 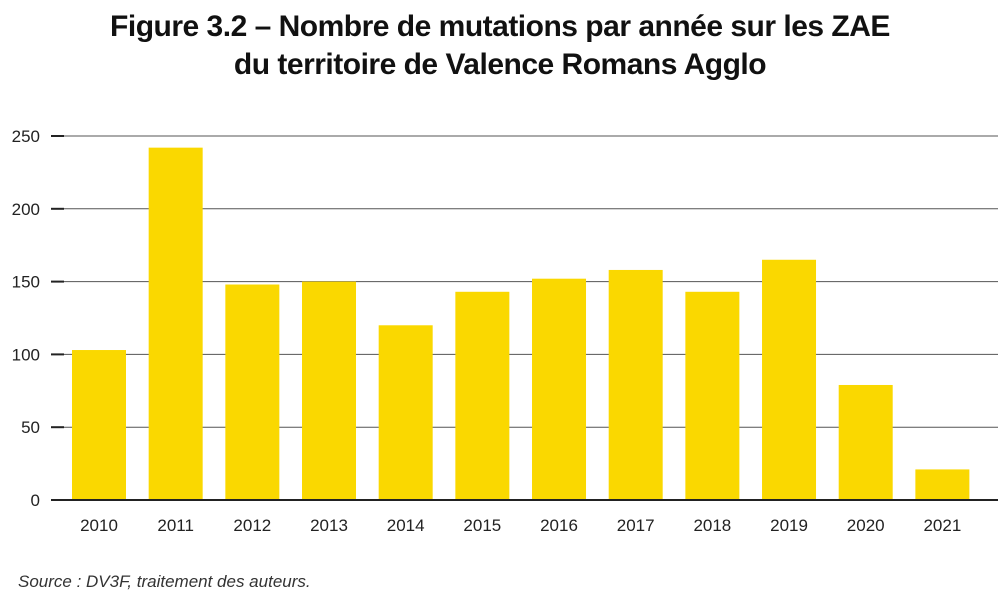 I want to click on x-tick-label: 2016, so click(x=559, y=525).